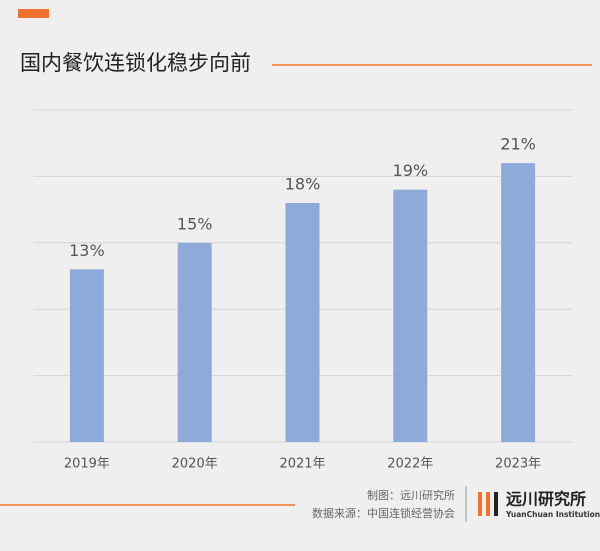 Image resolution: width=600 pixels, height=551 pixels. I want to click on chart-title: 国内餐饮连锁化稳步向前, so click(135, 63).